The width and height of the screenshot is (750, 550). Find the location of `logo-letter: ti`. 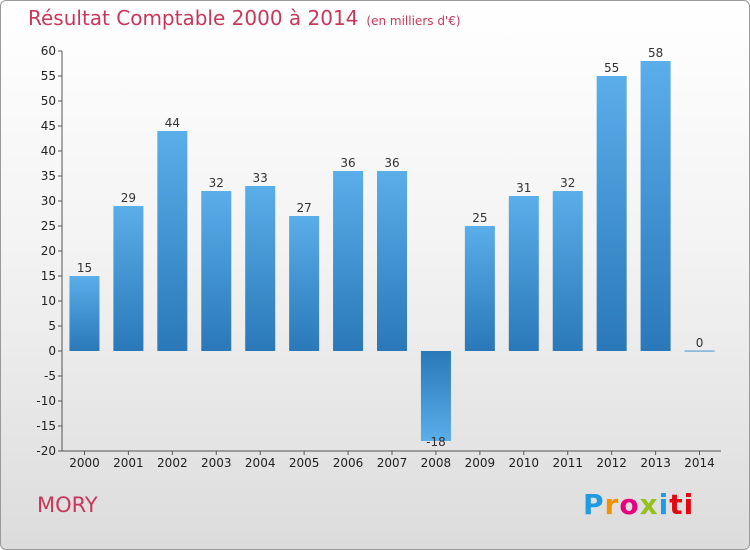

logo-letter: ti is located at coordinates (682, 504).